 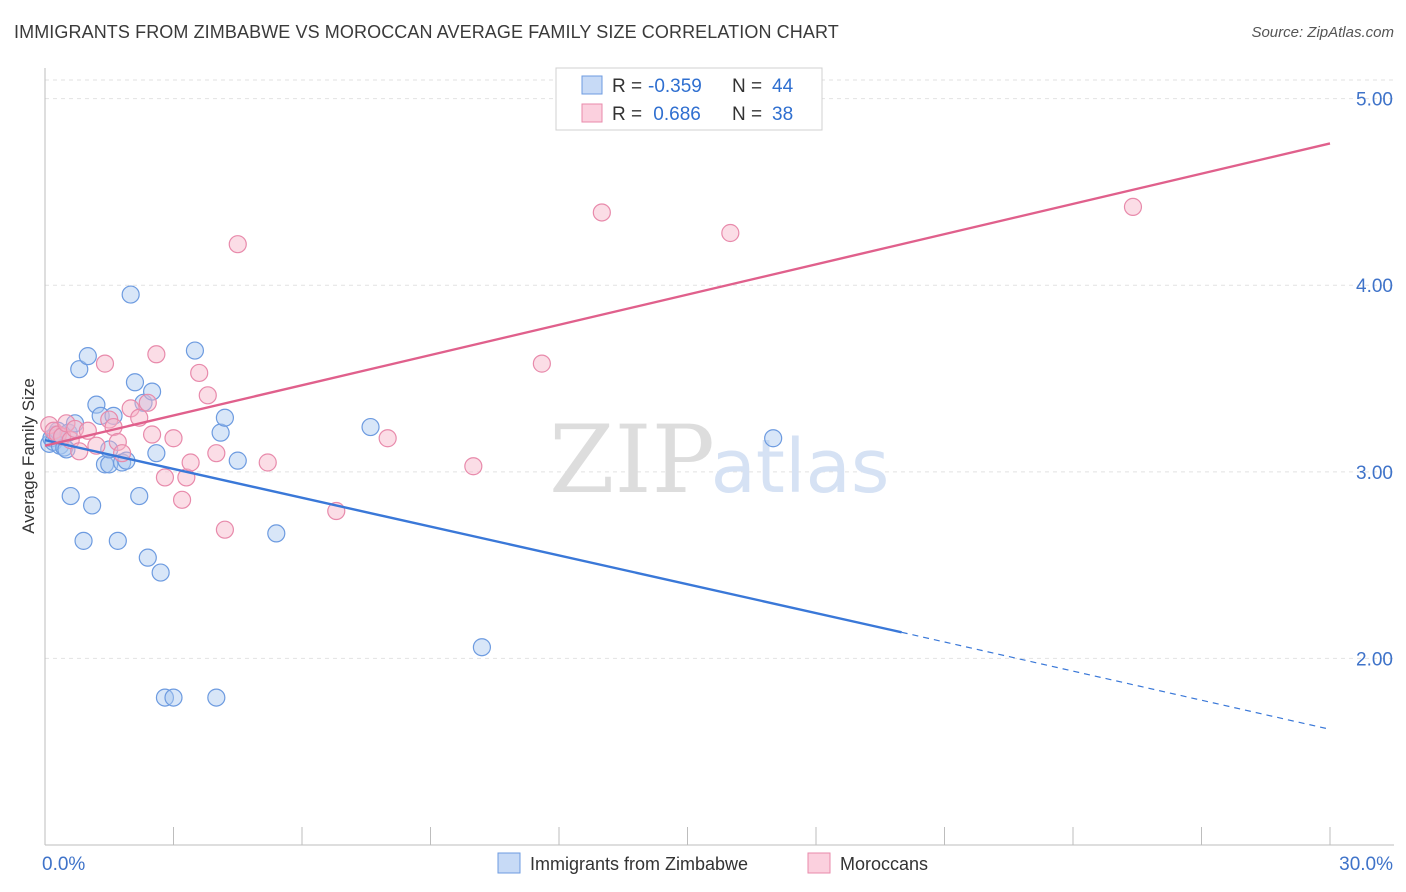 What do you see at coordinates (1374, 100) in the screenshot?
I see `y-tick-label-3: 5.00` at bounding box center [1374, 100].